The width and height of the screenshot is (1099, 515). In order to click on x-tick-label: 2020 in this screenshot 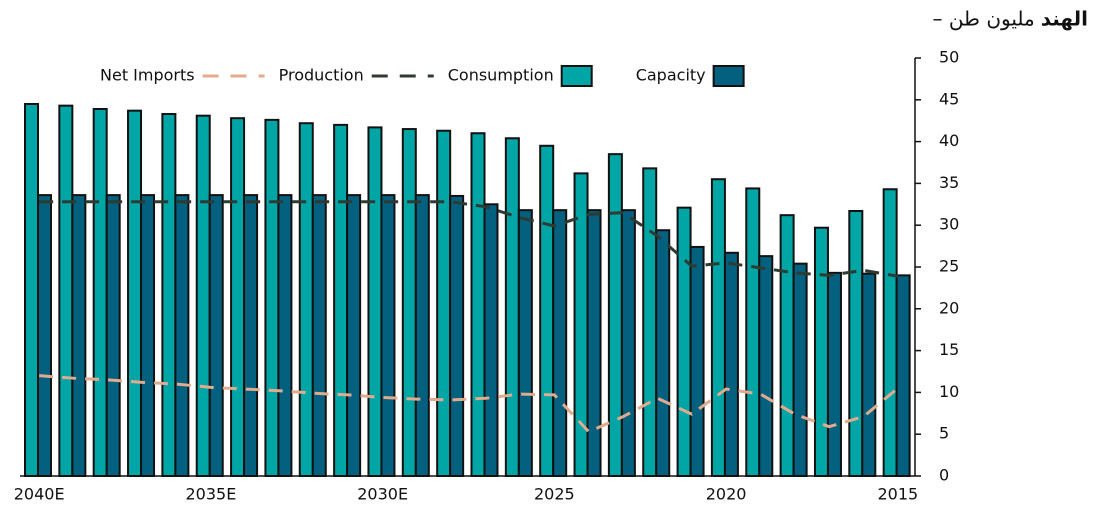, I will do `click(726, 494)`.